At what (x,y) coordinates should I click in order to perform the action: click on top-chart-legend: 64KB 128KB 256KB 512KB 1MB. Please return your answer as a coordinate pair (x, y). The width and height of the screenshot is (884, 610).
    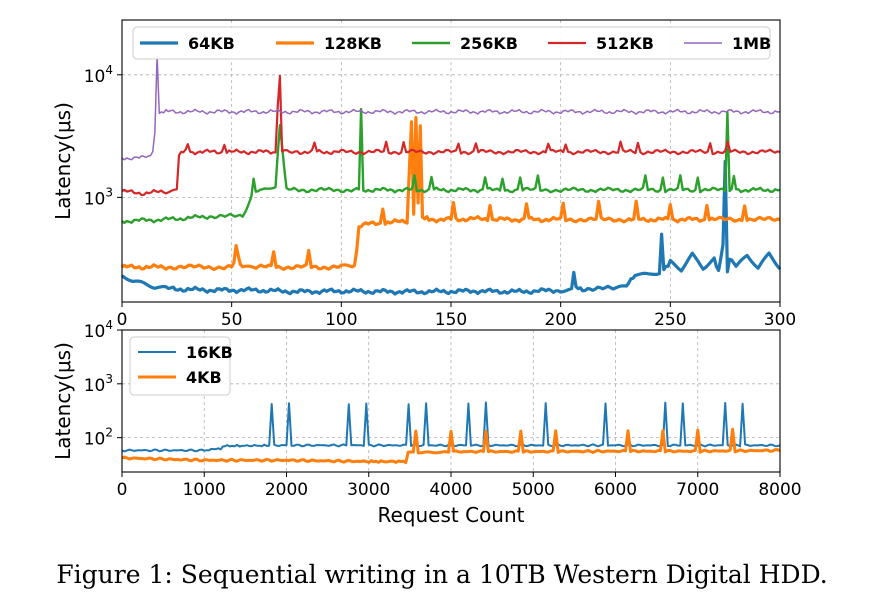
    Looking at the image, I should click on (451, 43).